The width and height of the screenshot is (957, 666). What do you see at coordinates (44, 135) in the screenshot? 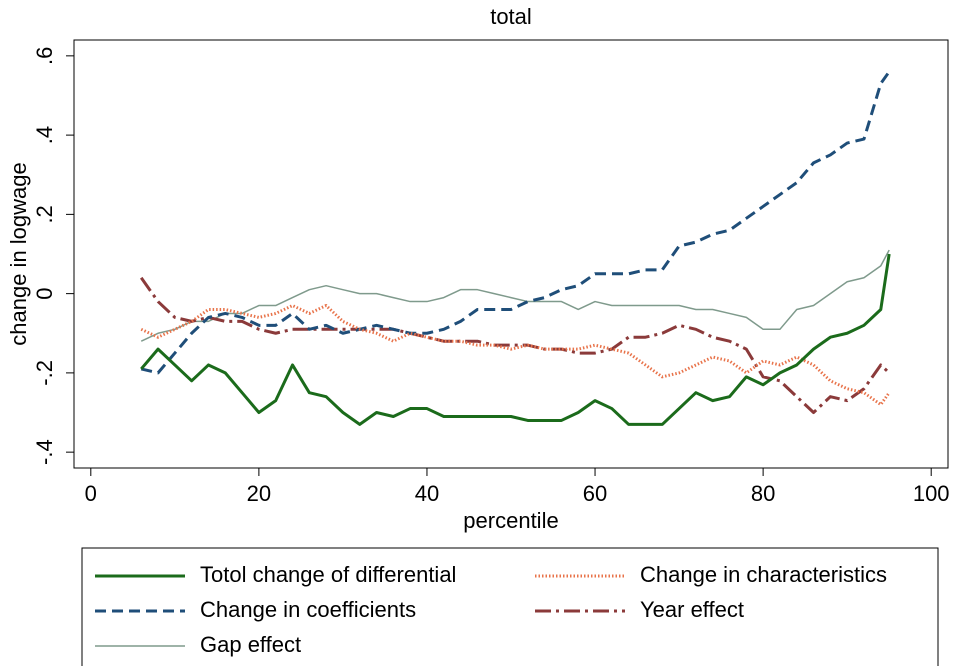
I see `y-tick-label: .4` at bounding box center [44, 135].